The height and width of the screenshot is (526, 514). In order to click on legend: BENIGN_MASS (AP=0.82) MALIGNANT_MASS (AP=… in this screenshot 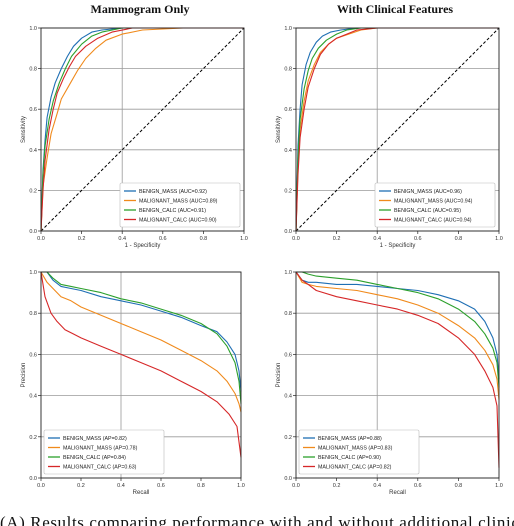, I will do `click(104, 452)`.